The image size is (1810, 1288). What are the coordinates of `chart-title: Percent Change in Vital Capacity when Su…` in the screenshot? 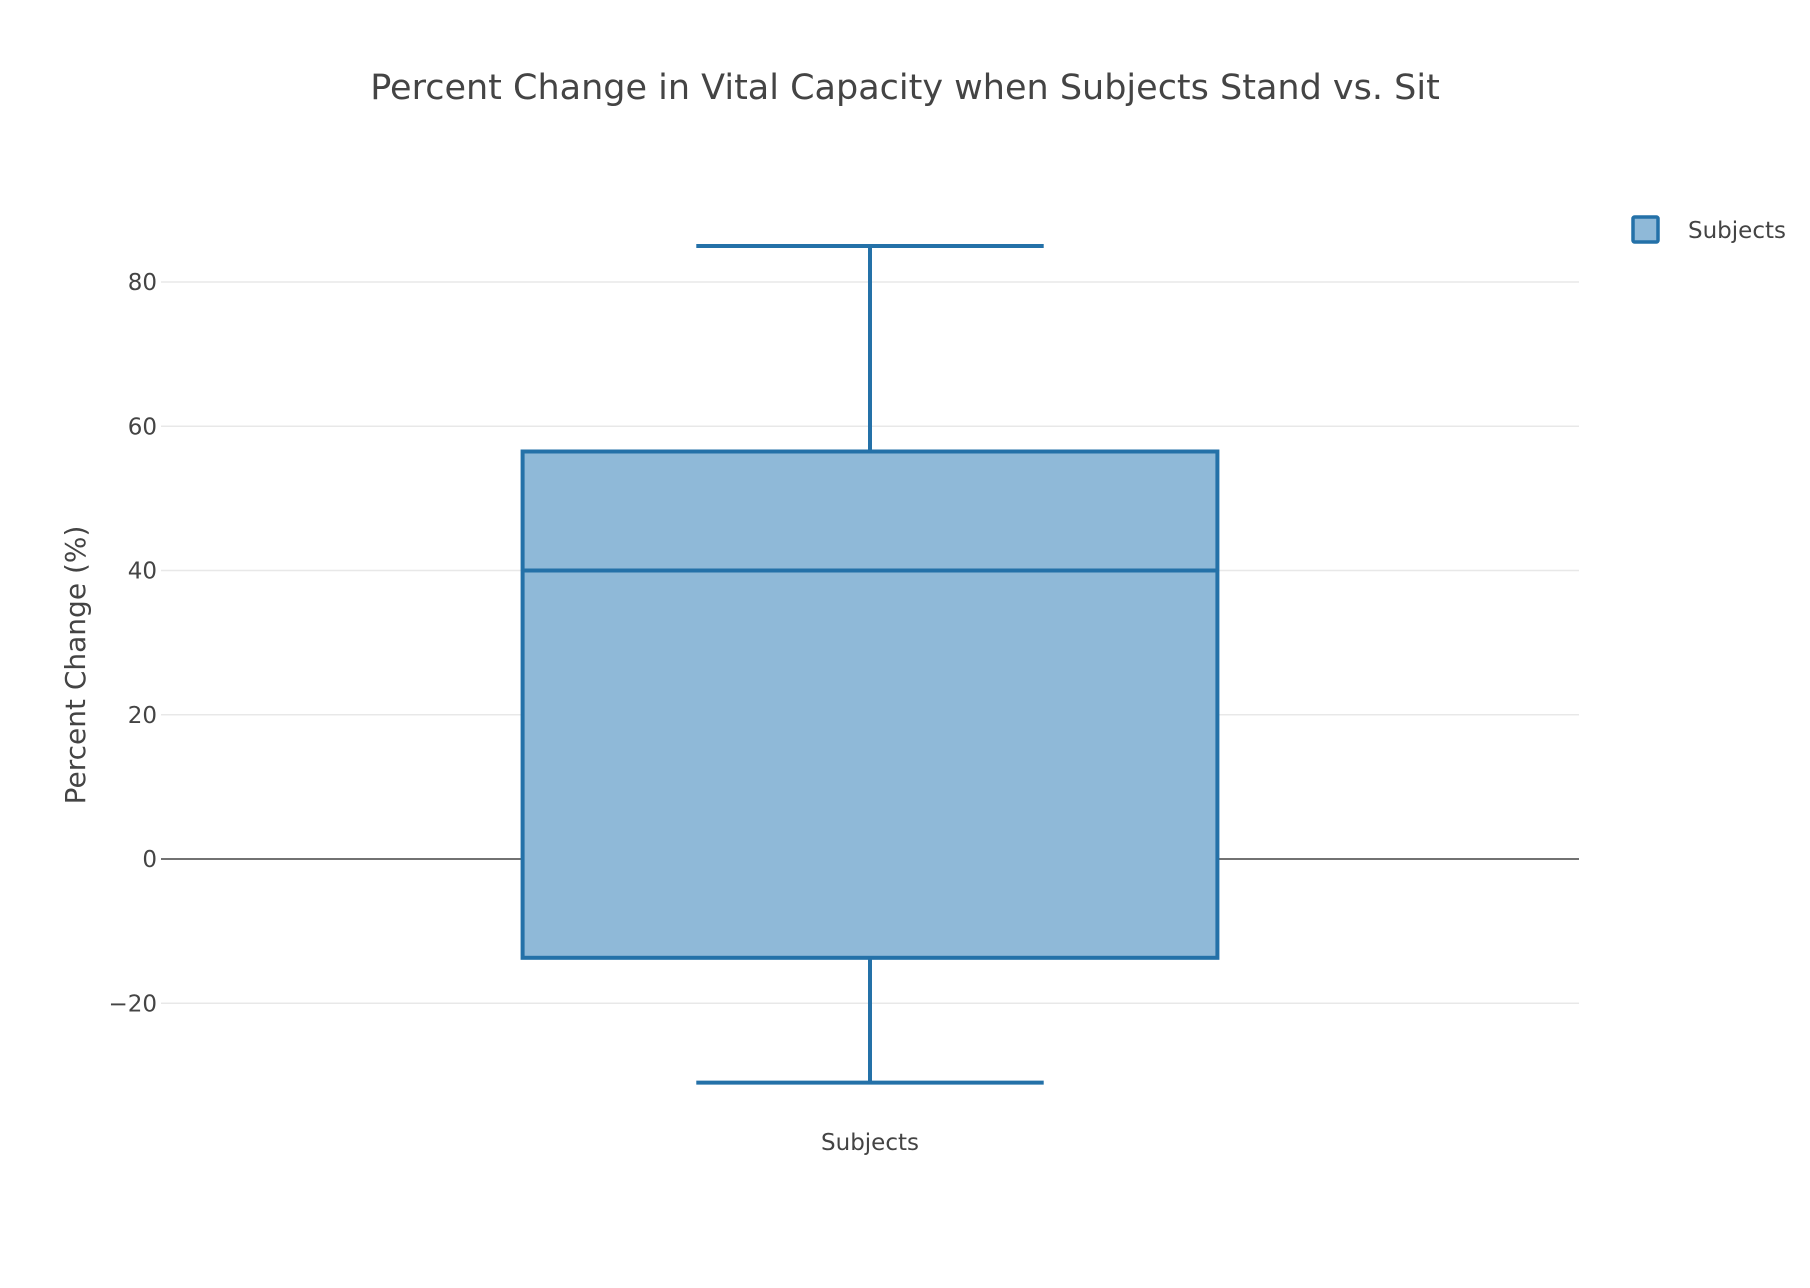 It's located at (905, 88).